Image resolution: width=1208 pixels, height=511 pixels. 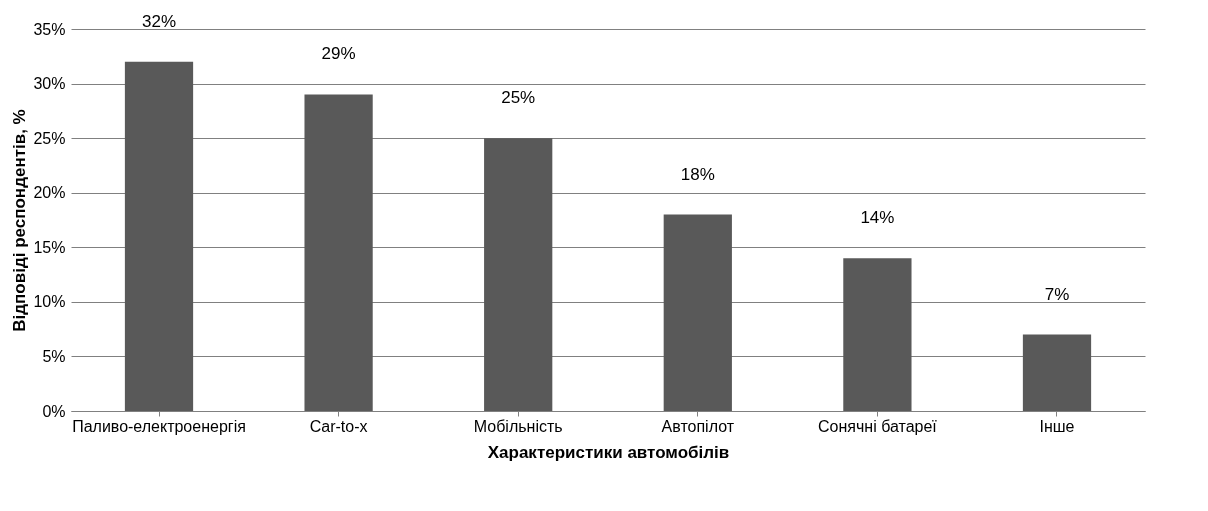 What do you see at coordinates (49, 193) in the screenshot?
I see `y-tick-label: 20%` at bounding box center [49, 193].